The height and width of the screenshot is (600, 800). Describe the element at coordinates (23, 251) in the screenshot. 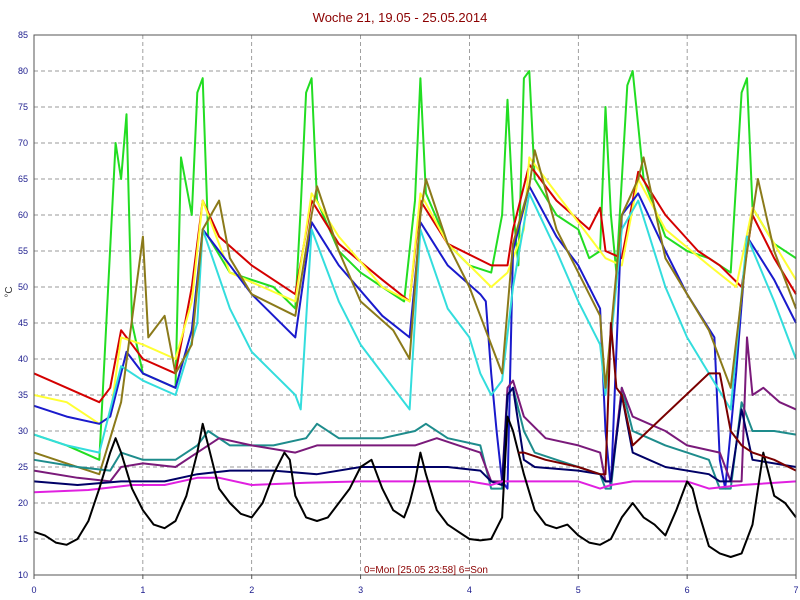

I see `y-tick-label: 55` at that location.